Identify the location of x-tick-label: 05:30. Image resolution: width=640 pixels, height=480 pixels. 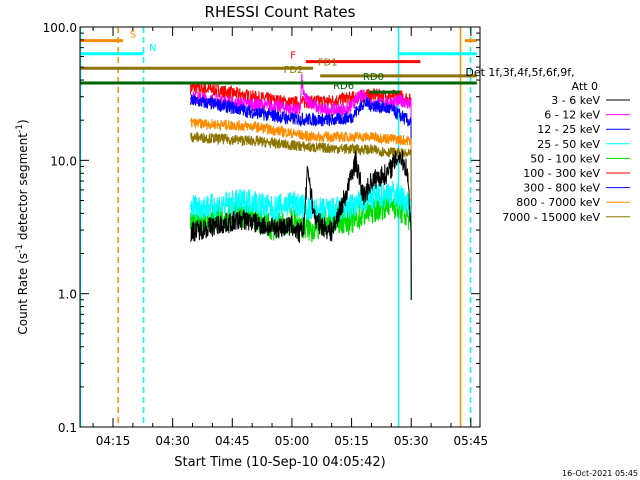
(411, 441).